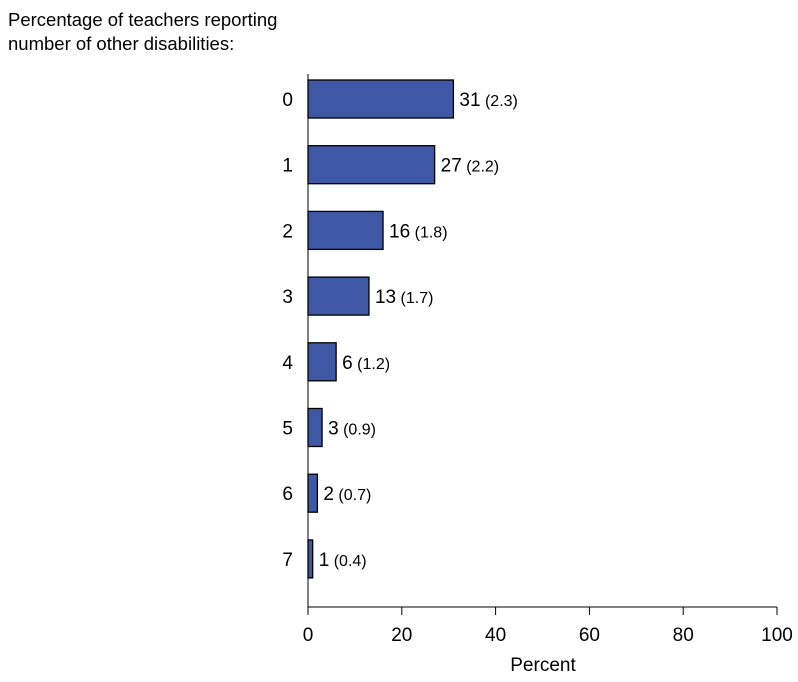 The image size is (798, 682). I want to click on x-tick-label: 60, so click(589, 635).